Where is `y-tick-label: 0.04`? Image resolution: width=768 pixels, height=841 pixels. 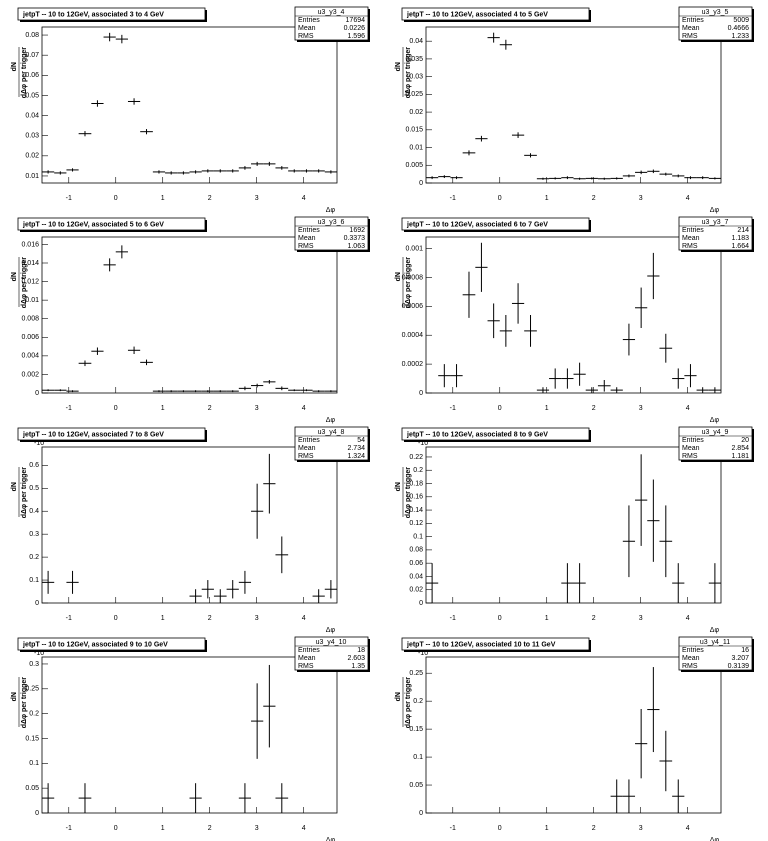 y-tick-label: 0.04 is located at coordinates (416, 576).